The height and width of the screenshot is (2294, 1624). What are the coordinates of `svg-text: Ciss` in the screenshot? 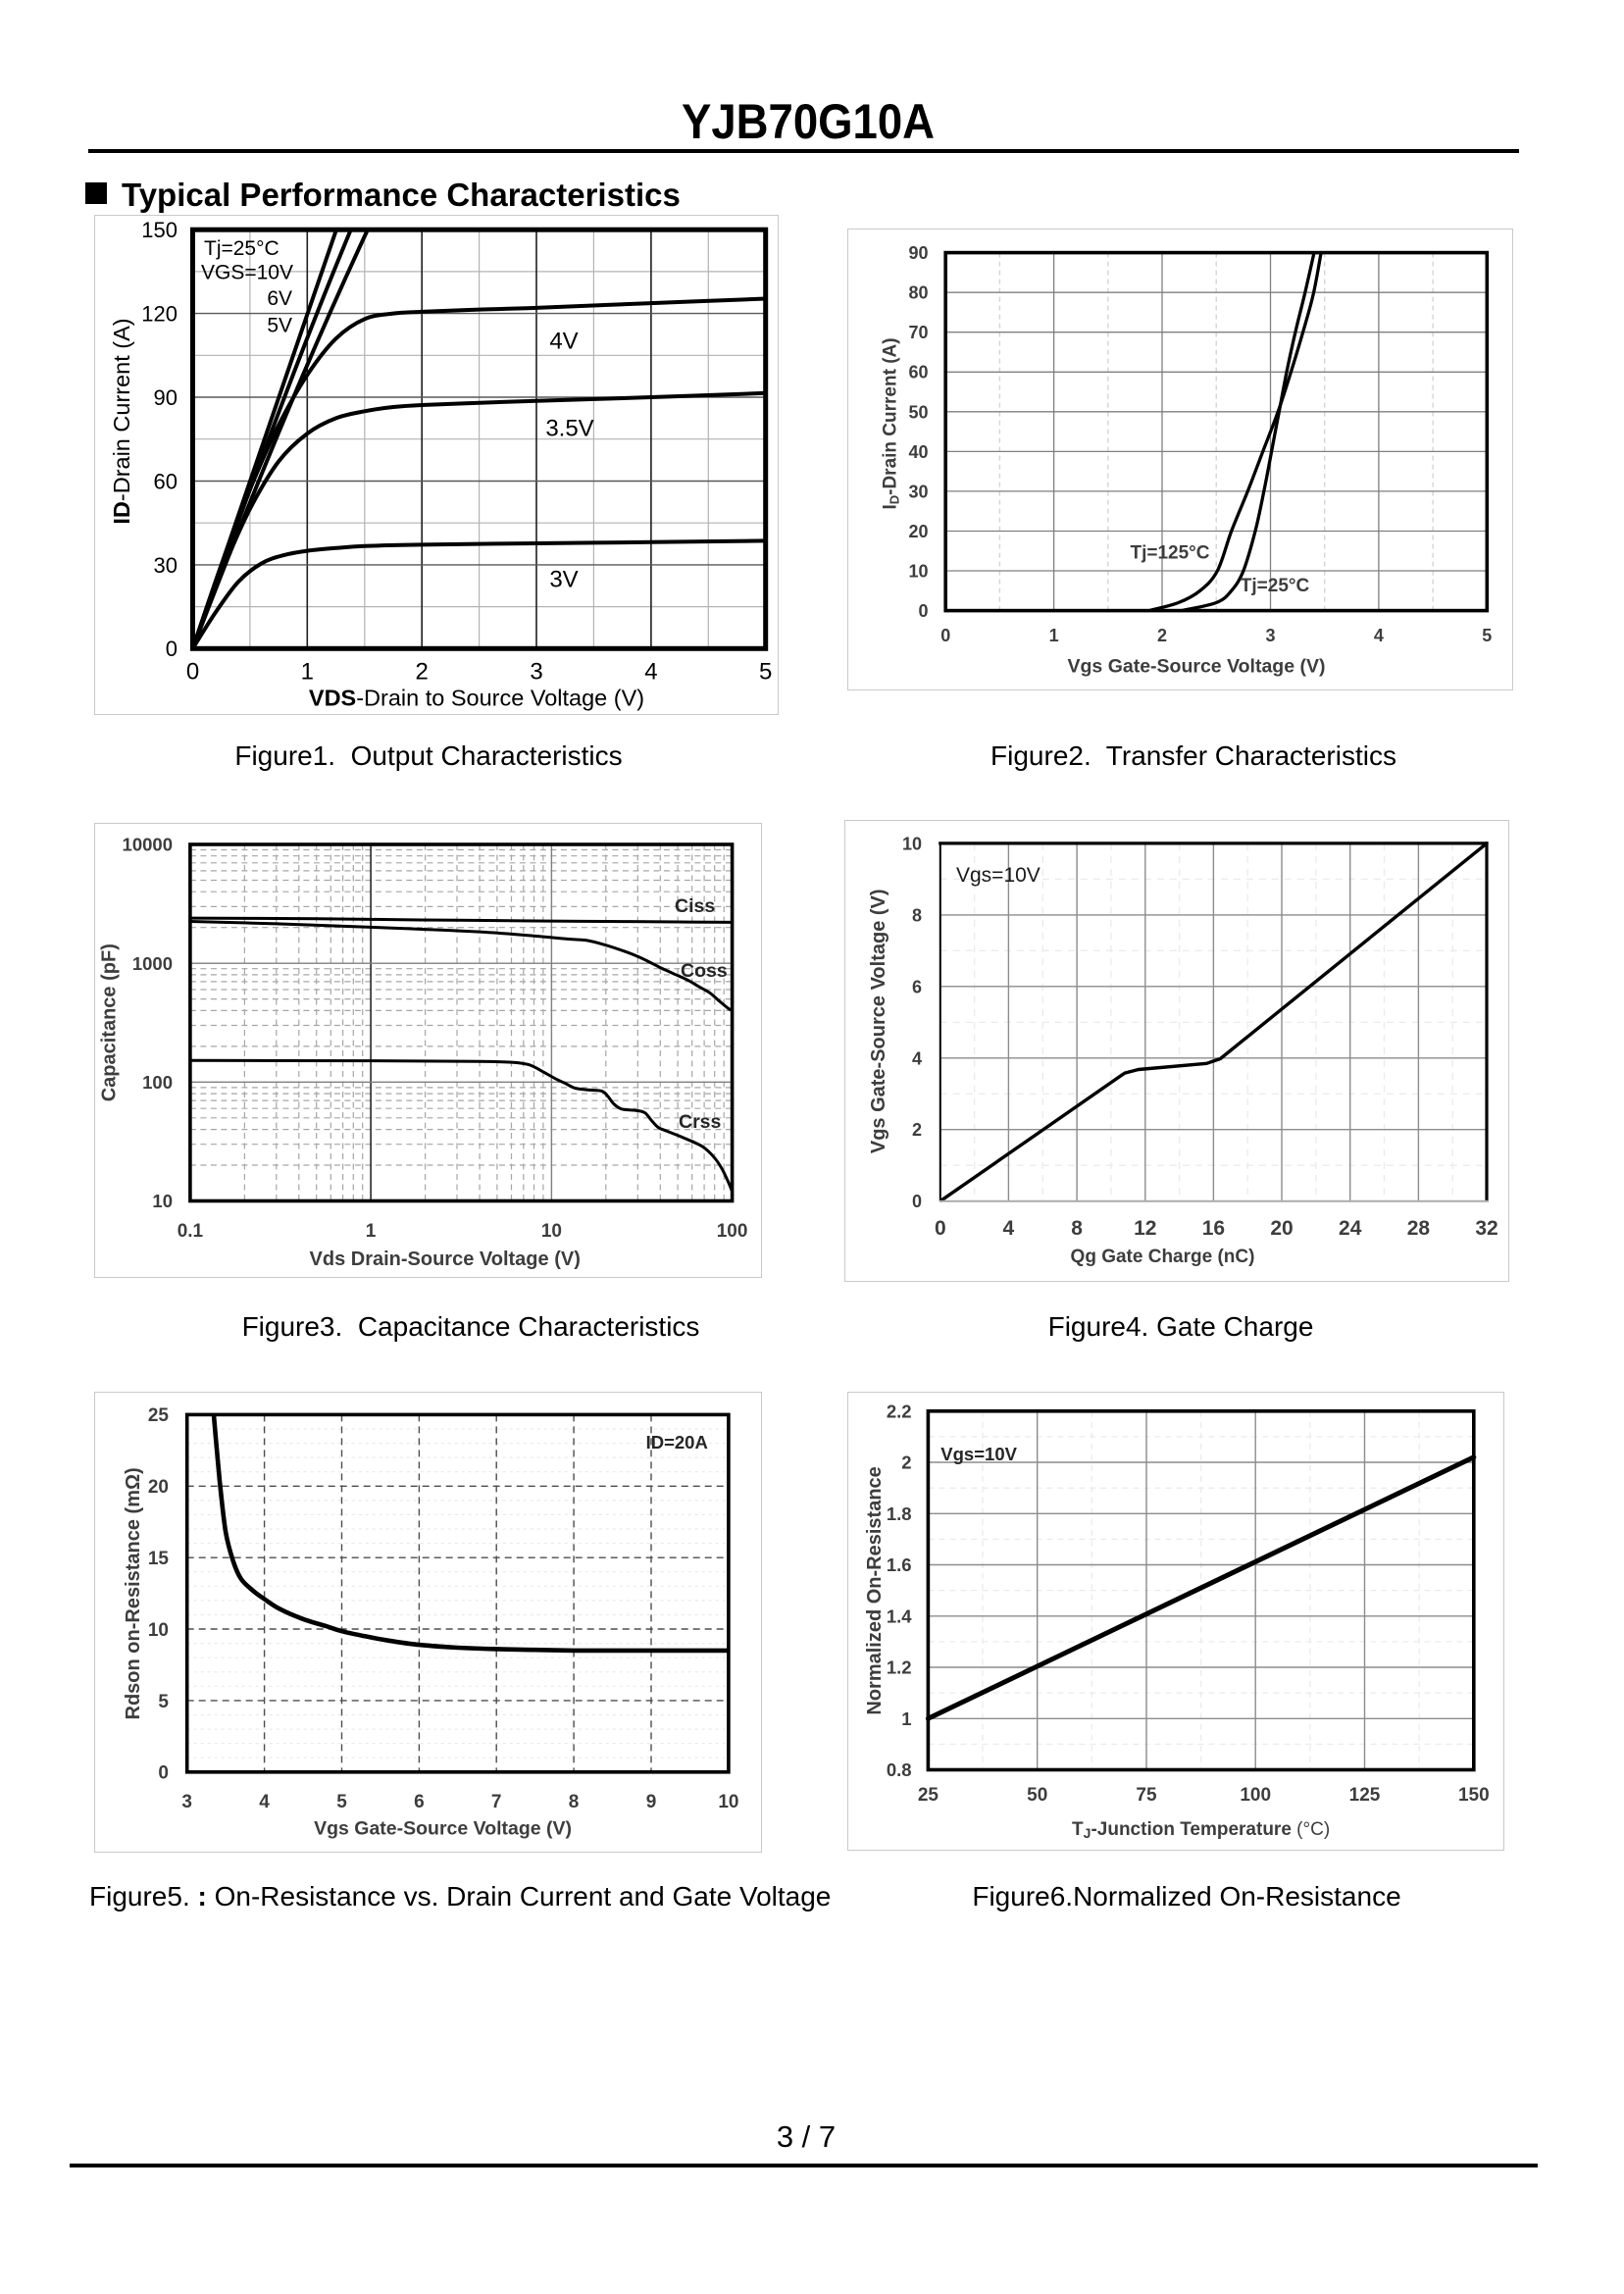 It's located at (695, 906).